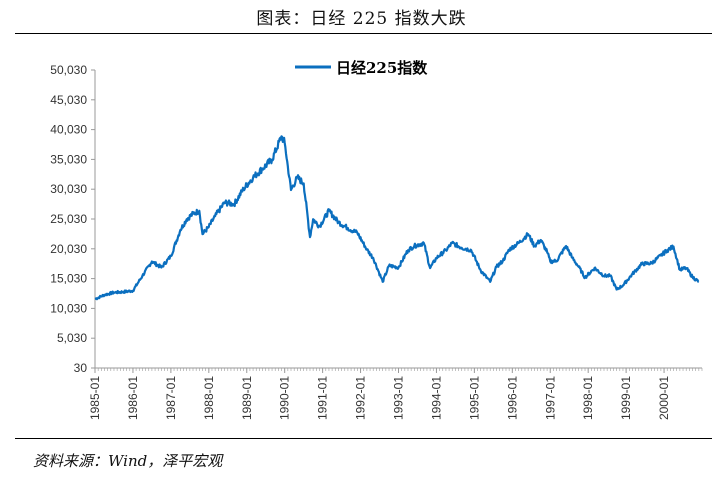 This screenshot has height=477, width=723. Describe the element at coordinates (399, 398) in the screenshot. I see `x-tick-label: 1993-01` at that location.